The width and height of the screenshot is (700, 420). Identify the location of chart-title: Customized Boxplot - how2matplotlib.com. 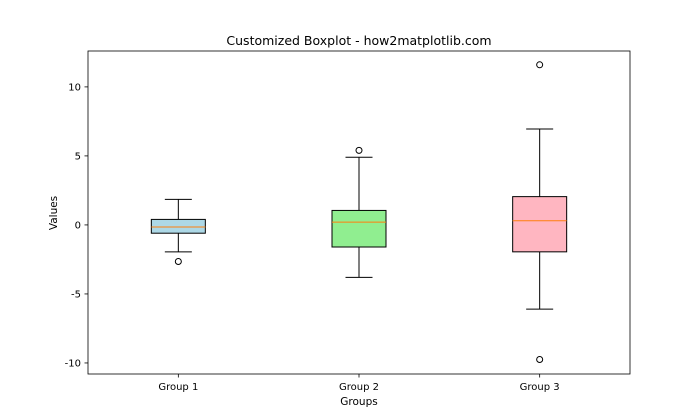
(358, 40).